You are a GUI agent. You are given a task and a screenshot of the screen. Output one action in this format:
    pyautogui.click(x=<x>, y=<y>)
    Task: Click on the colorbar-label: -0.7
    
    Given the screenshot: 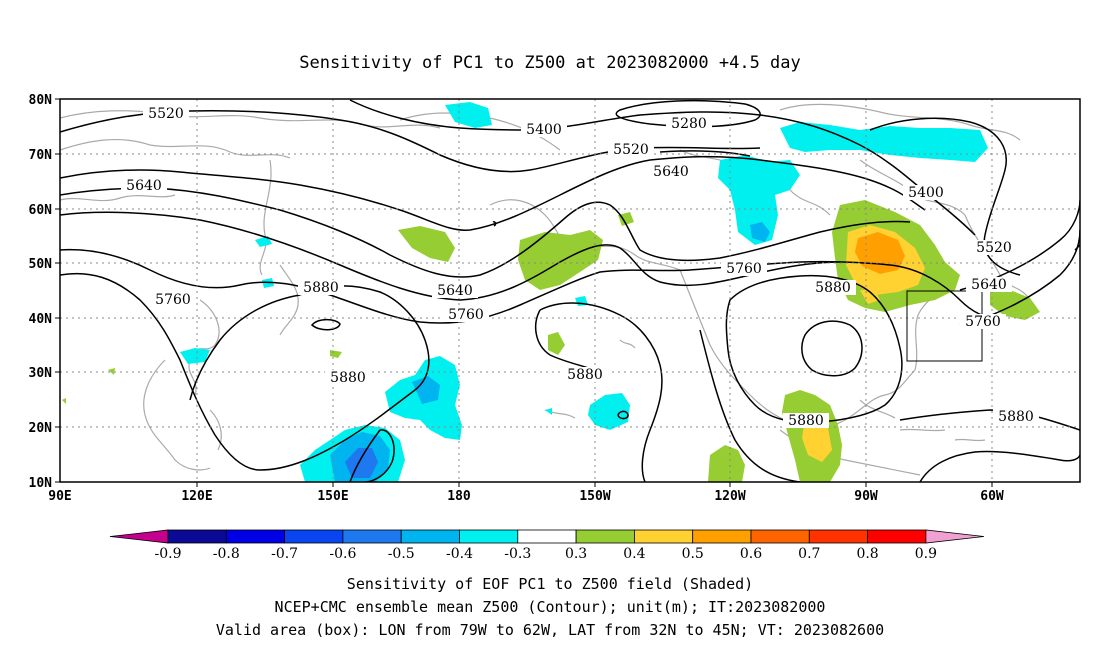 What is the action you would take?
    pyautogui.click(x=284, y=554)
    